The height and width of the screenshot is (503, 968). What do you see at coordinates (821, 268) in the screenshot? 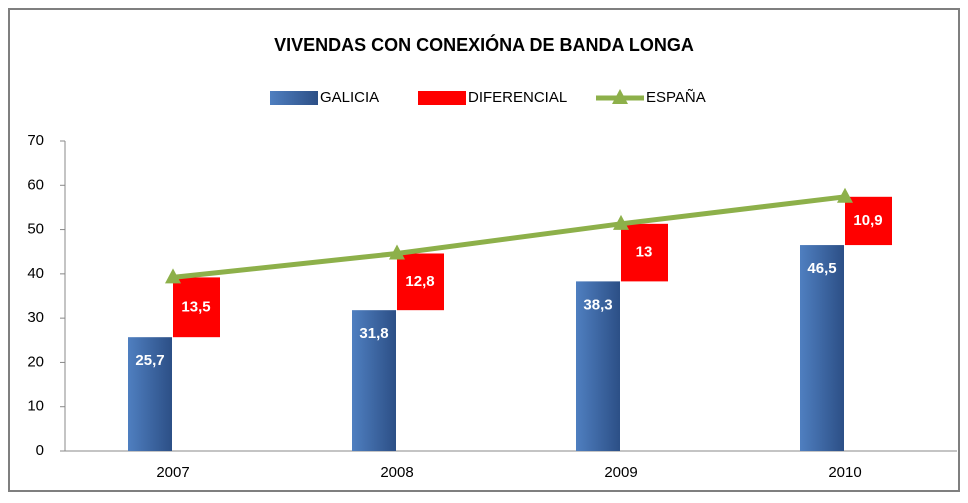
I see `data-label: 46,5` at bounding box center [821, 268].